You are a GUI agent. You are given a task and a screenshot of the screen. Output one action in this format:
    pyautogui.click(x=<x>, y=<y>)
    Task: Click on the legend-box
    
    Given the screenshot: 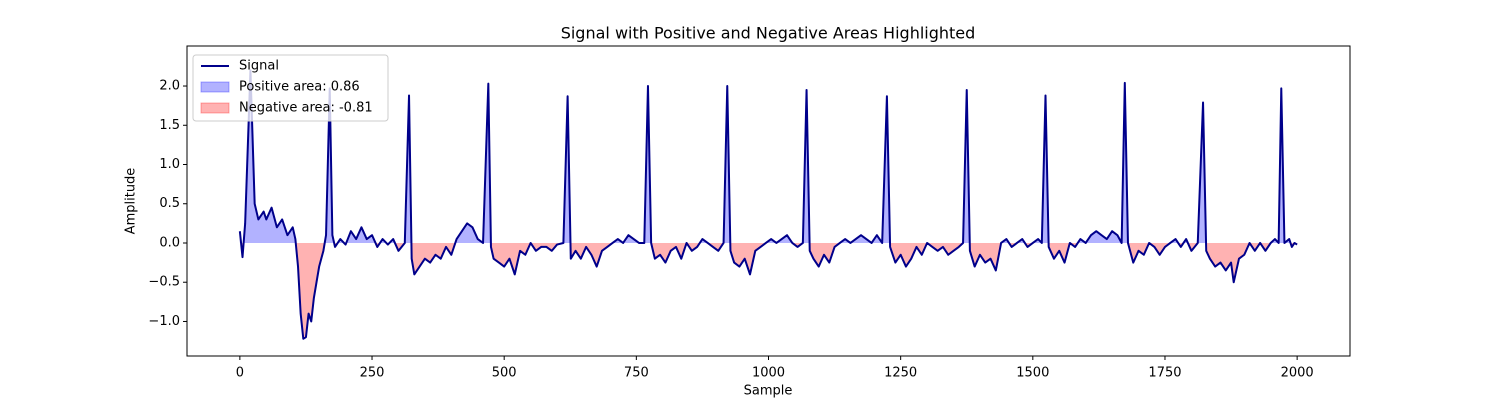 What is the action you would take?
    pyautogui.click(x=290, y=88)
    